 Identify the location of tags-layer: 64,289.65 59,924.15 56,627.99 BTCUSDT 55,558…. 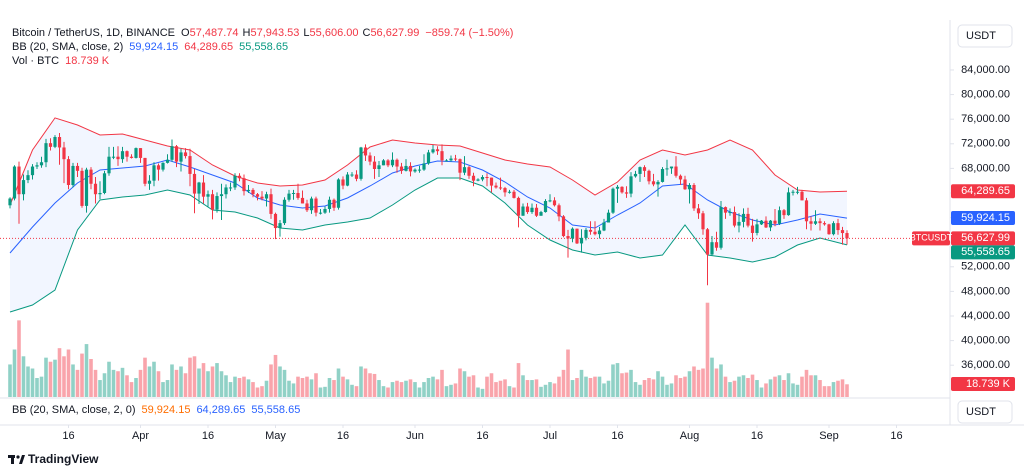
(962, 287).